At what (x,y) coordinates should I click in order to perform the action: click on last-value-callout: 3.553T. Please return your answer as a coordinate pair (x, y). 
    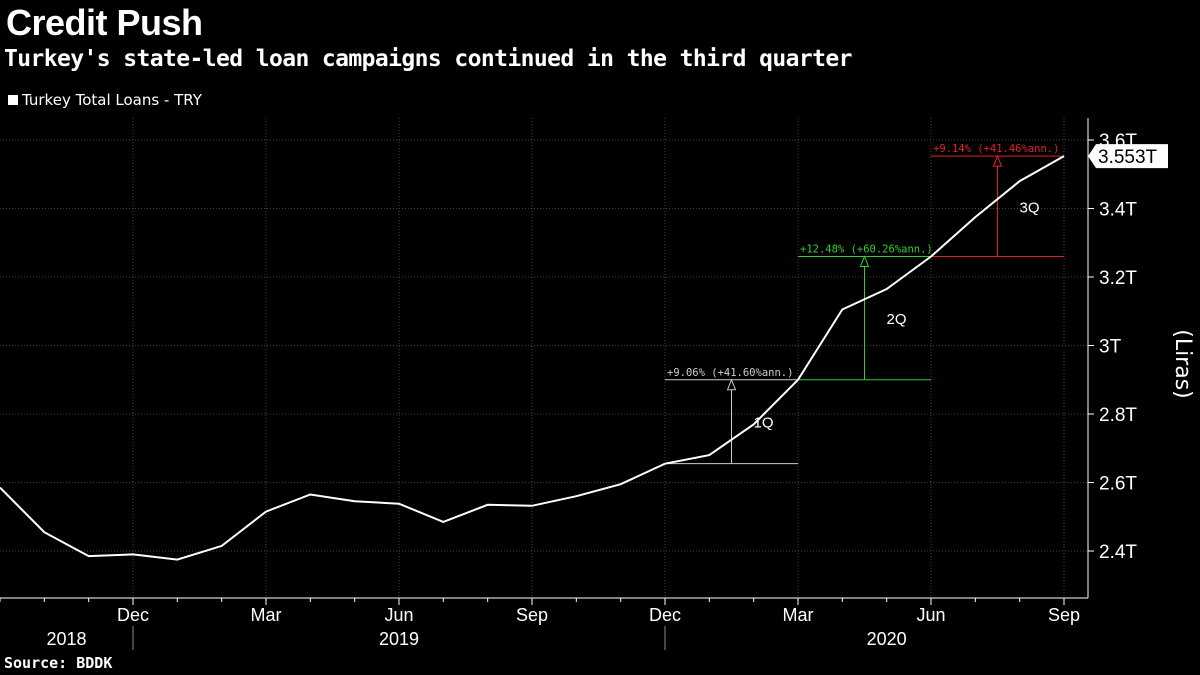
    Looking at the image, I should click on (1128, 156).